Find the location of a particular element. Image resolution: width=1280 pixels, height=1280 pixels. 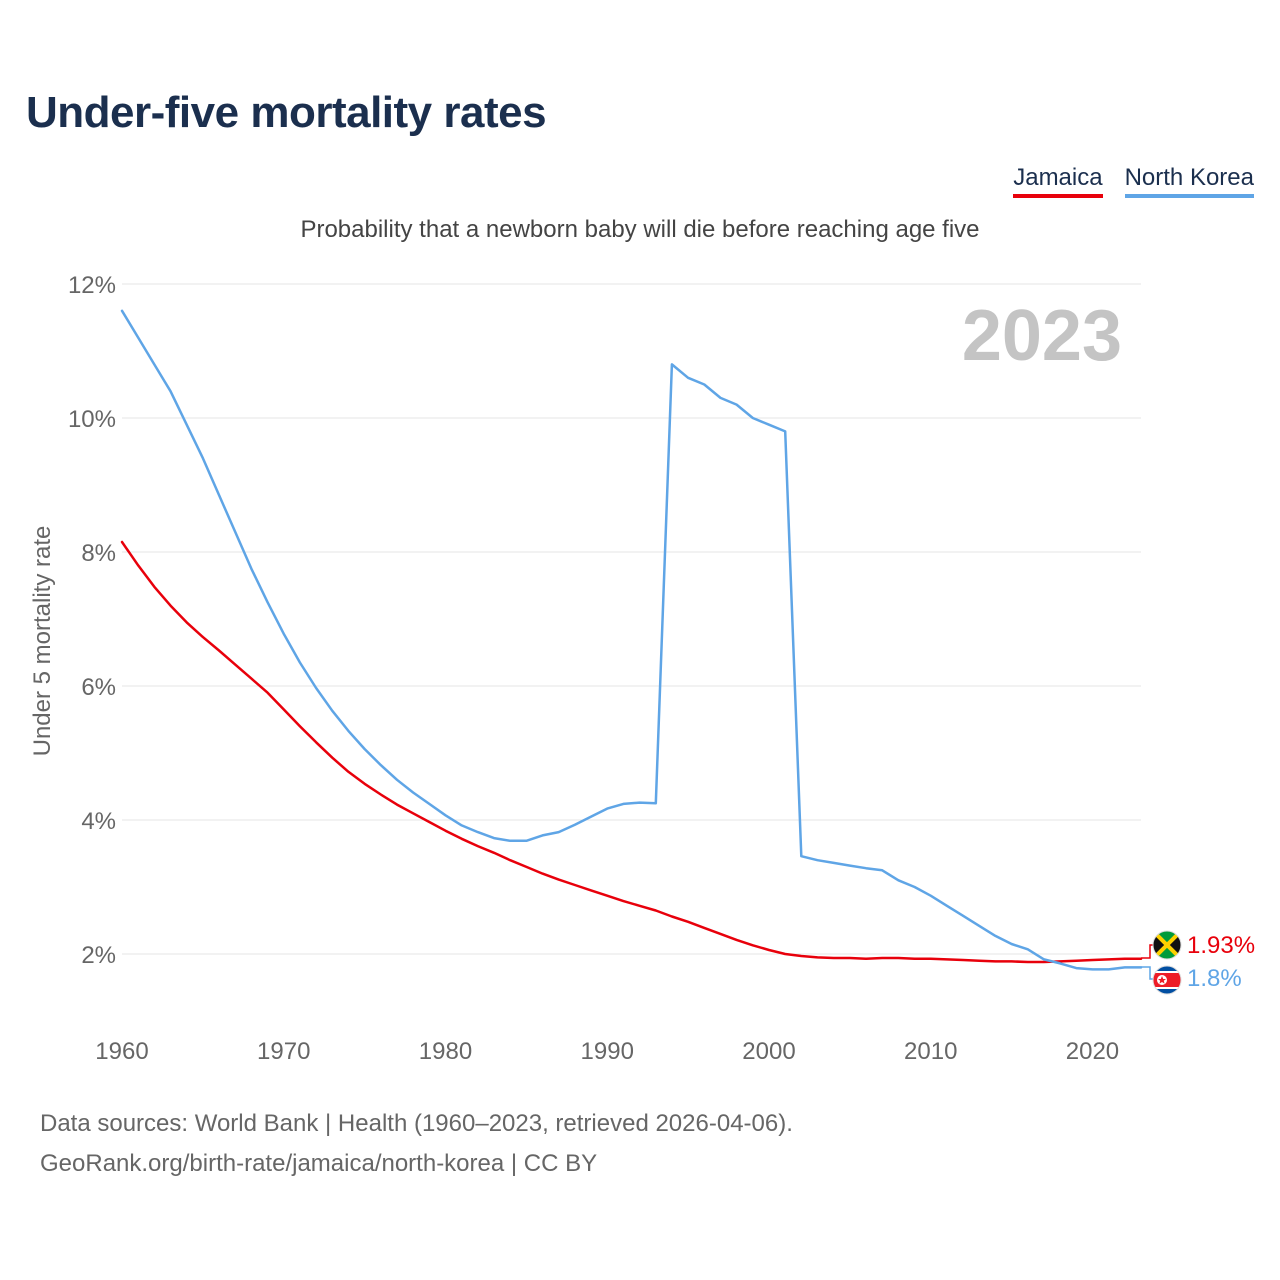

y-axis-ticks: 2% 4% 6% 8% 10% 12% is located at coordinates (92, 620).